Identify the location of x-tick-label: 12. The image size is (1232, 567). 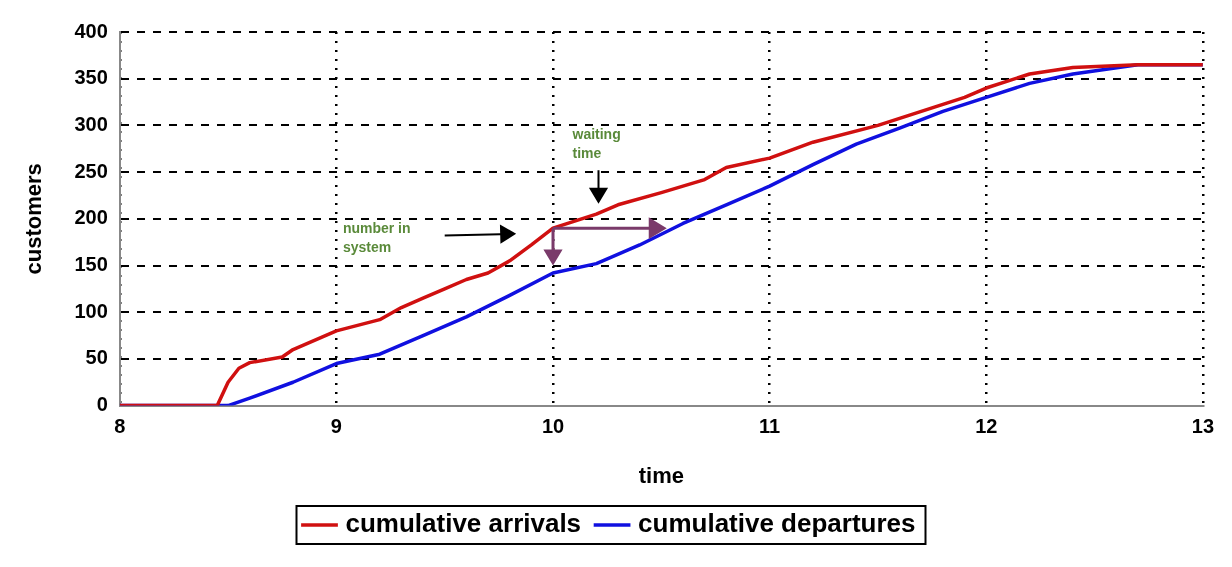
(986, 426).